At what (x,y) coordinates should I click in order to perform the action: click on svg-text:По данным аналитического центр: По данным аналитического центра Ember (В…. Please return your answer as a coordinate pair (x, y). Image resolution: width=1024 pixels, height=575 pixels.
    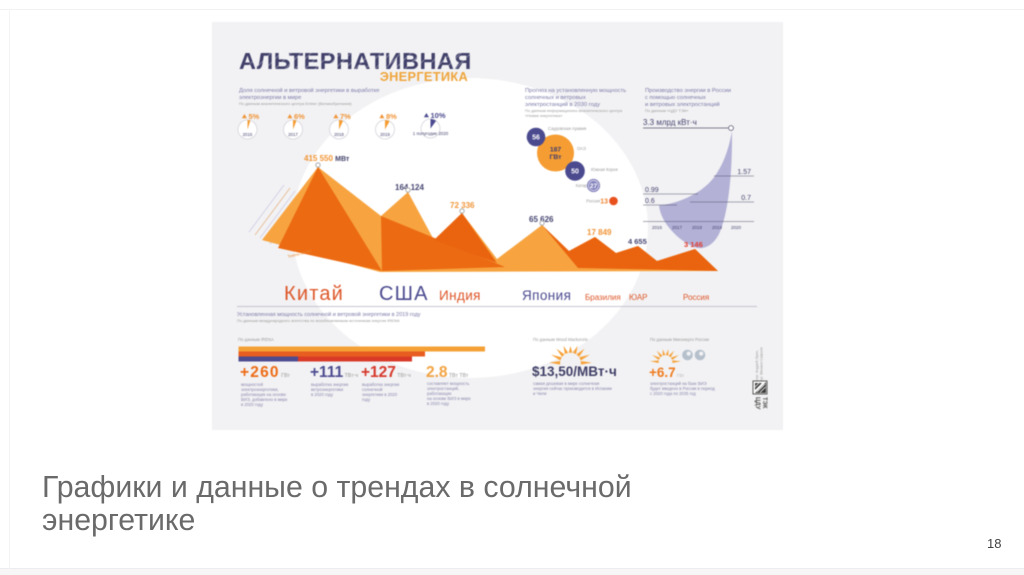
    Looking at the image, I should click on (295, 103).